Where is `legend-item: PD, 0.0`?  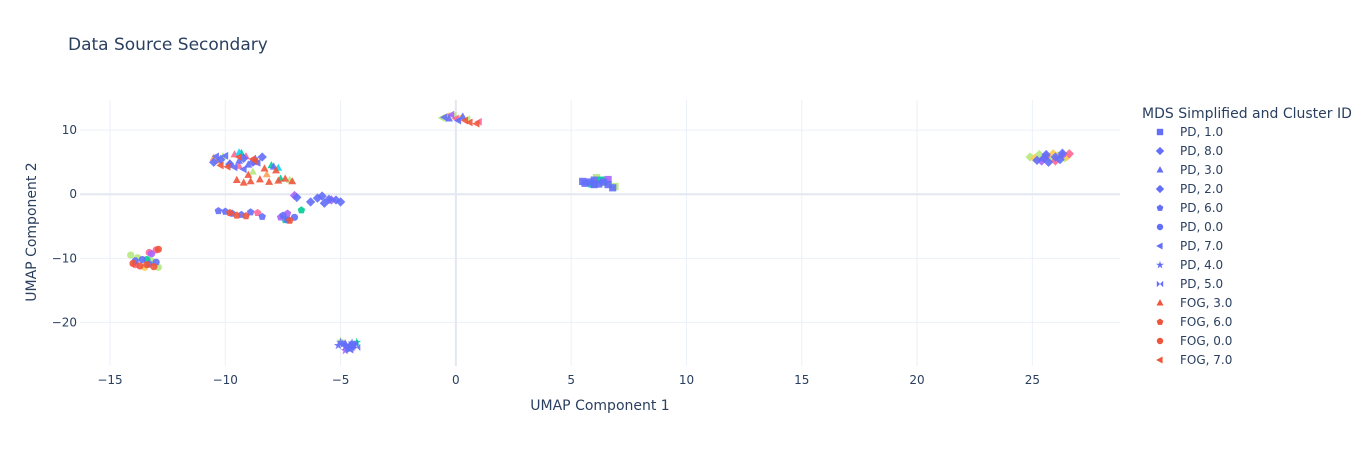 legend-item: PD, 0.0 is located at coordinates (1189, 227).